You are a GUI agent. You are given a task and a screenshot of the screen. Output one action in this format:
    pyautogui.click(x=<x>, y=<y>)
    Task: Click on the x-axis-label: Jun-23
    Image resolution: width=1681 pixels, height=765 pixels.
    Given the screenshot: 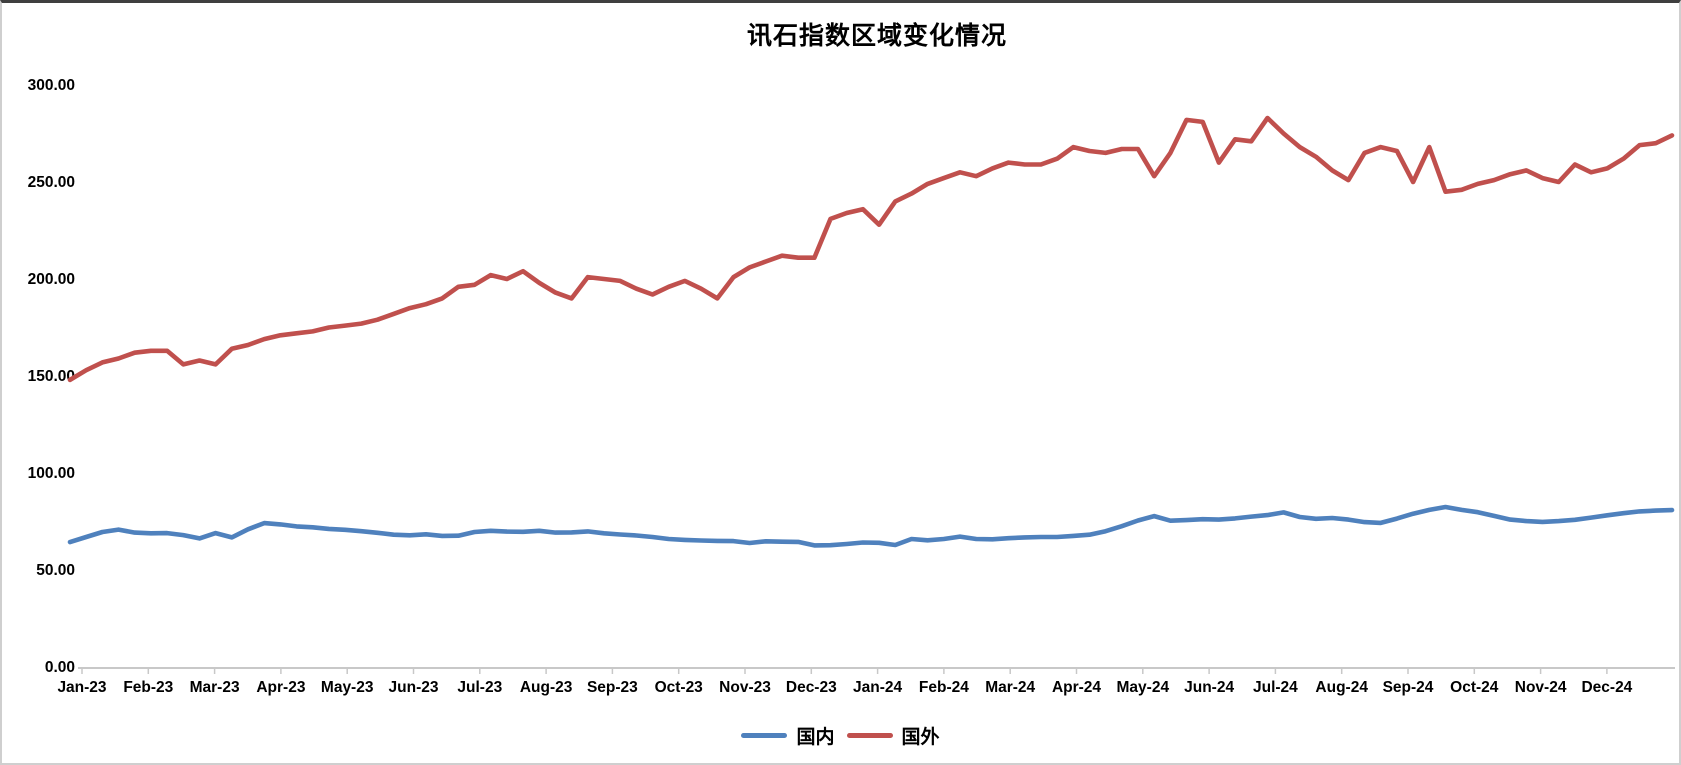 What is the action you would take?
    pyautogui.click(x=414, y=687)
    